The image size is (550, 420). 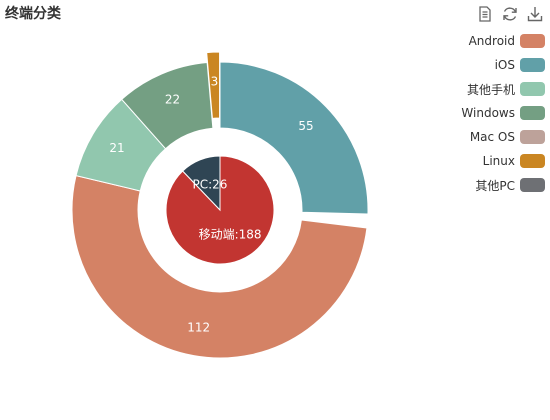 I want to click on inner-slice, so click(x=201, y=183).